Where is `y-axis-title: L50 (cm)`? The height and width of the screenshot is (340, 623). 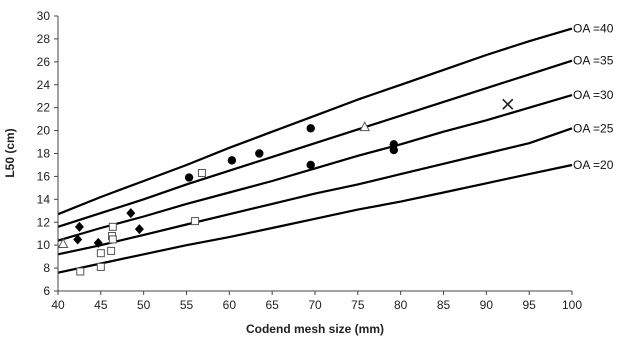 y-axis-title: L50 (cm) is located at coordinates (10, 152).